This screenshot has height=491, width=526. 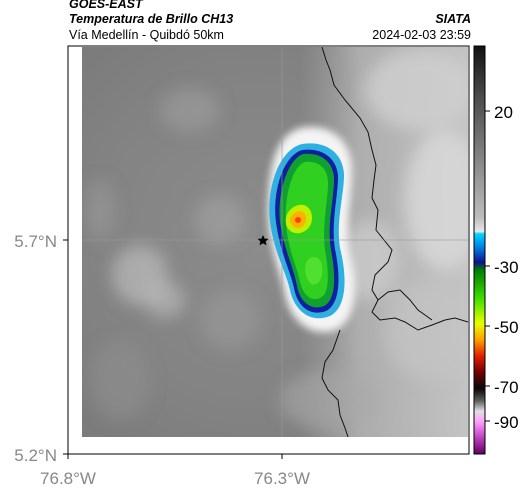 I want to click on datetime-label: 2024-02-03 23:59, so click(x=421, y=35).